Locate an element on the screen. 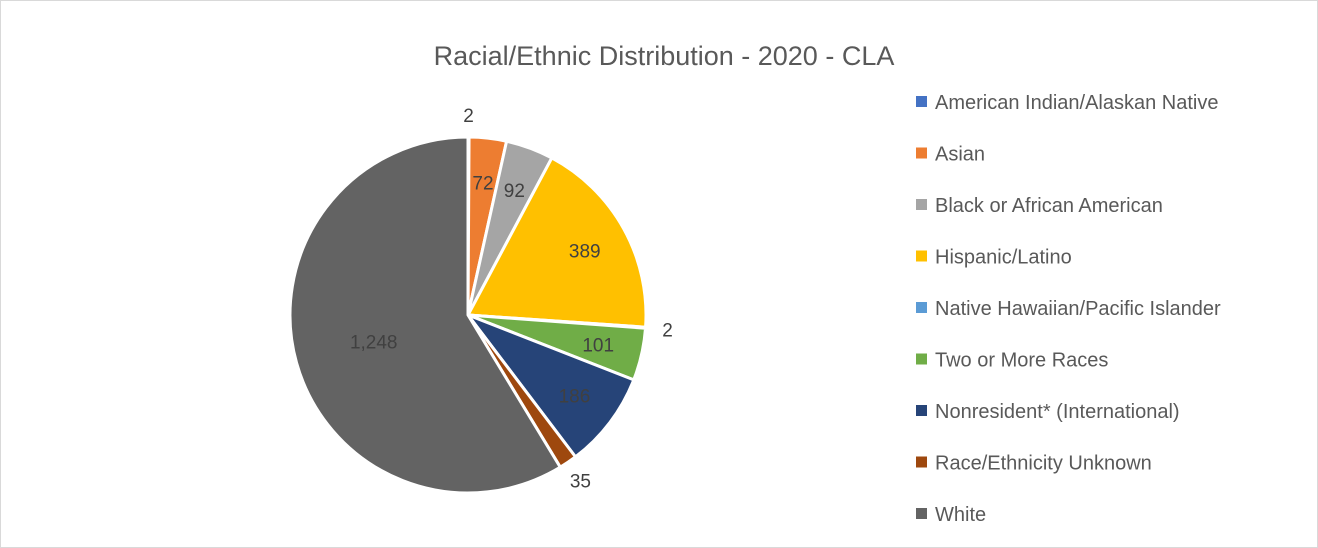 The height and width of the screenshot is (548, 1318). data-label-asian: 72 is located at coordinates (482, 183).